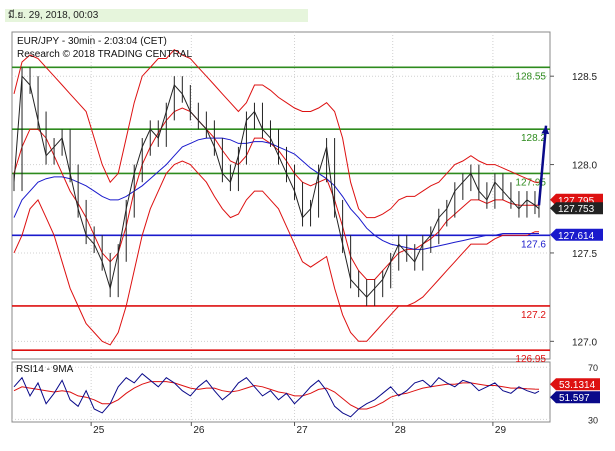  What do you see at coordinates (533, 244) in the screenshot?
I see `level-label: 127.6` at bounding box center [533, 244].